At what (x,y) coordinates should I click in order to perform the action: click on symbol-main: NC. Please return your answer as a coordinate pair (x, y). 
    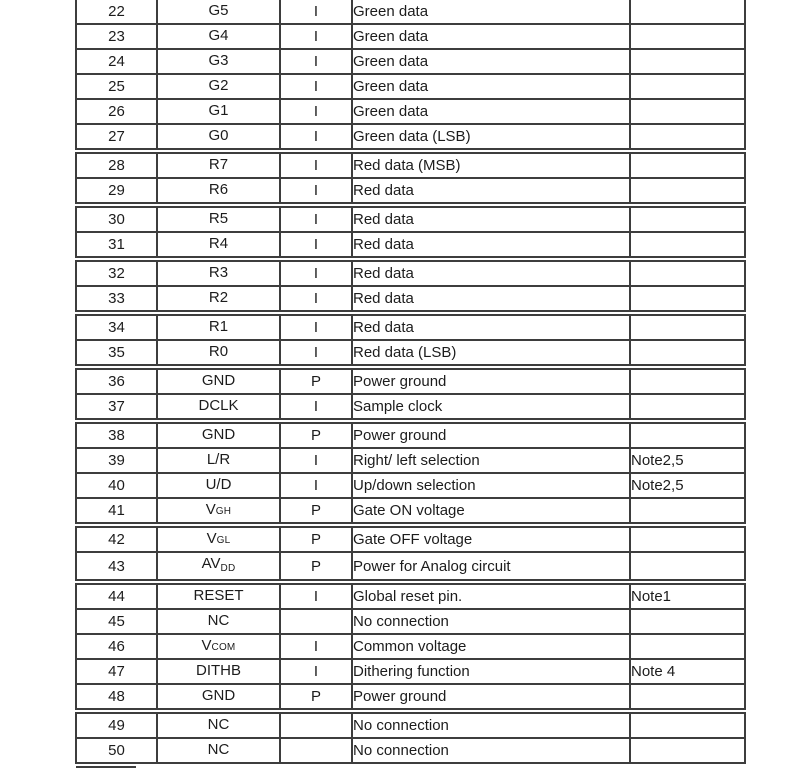
    Looking at the image, I should click on (218, 620).